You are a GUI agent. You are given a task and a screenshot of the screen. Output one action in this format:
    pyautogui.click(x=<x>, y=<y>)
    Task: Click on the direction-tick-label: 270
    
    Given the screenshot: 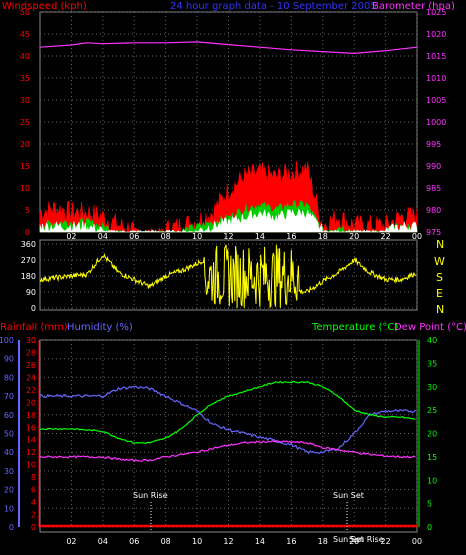 What is the action you would take?
    pyautogui.click(x=28, y=260)
    